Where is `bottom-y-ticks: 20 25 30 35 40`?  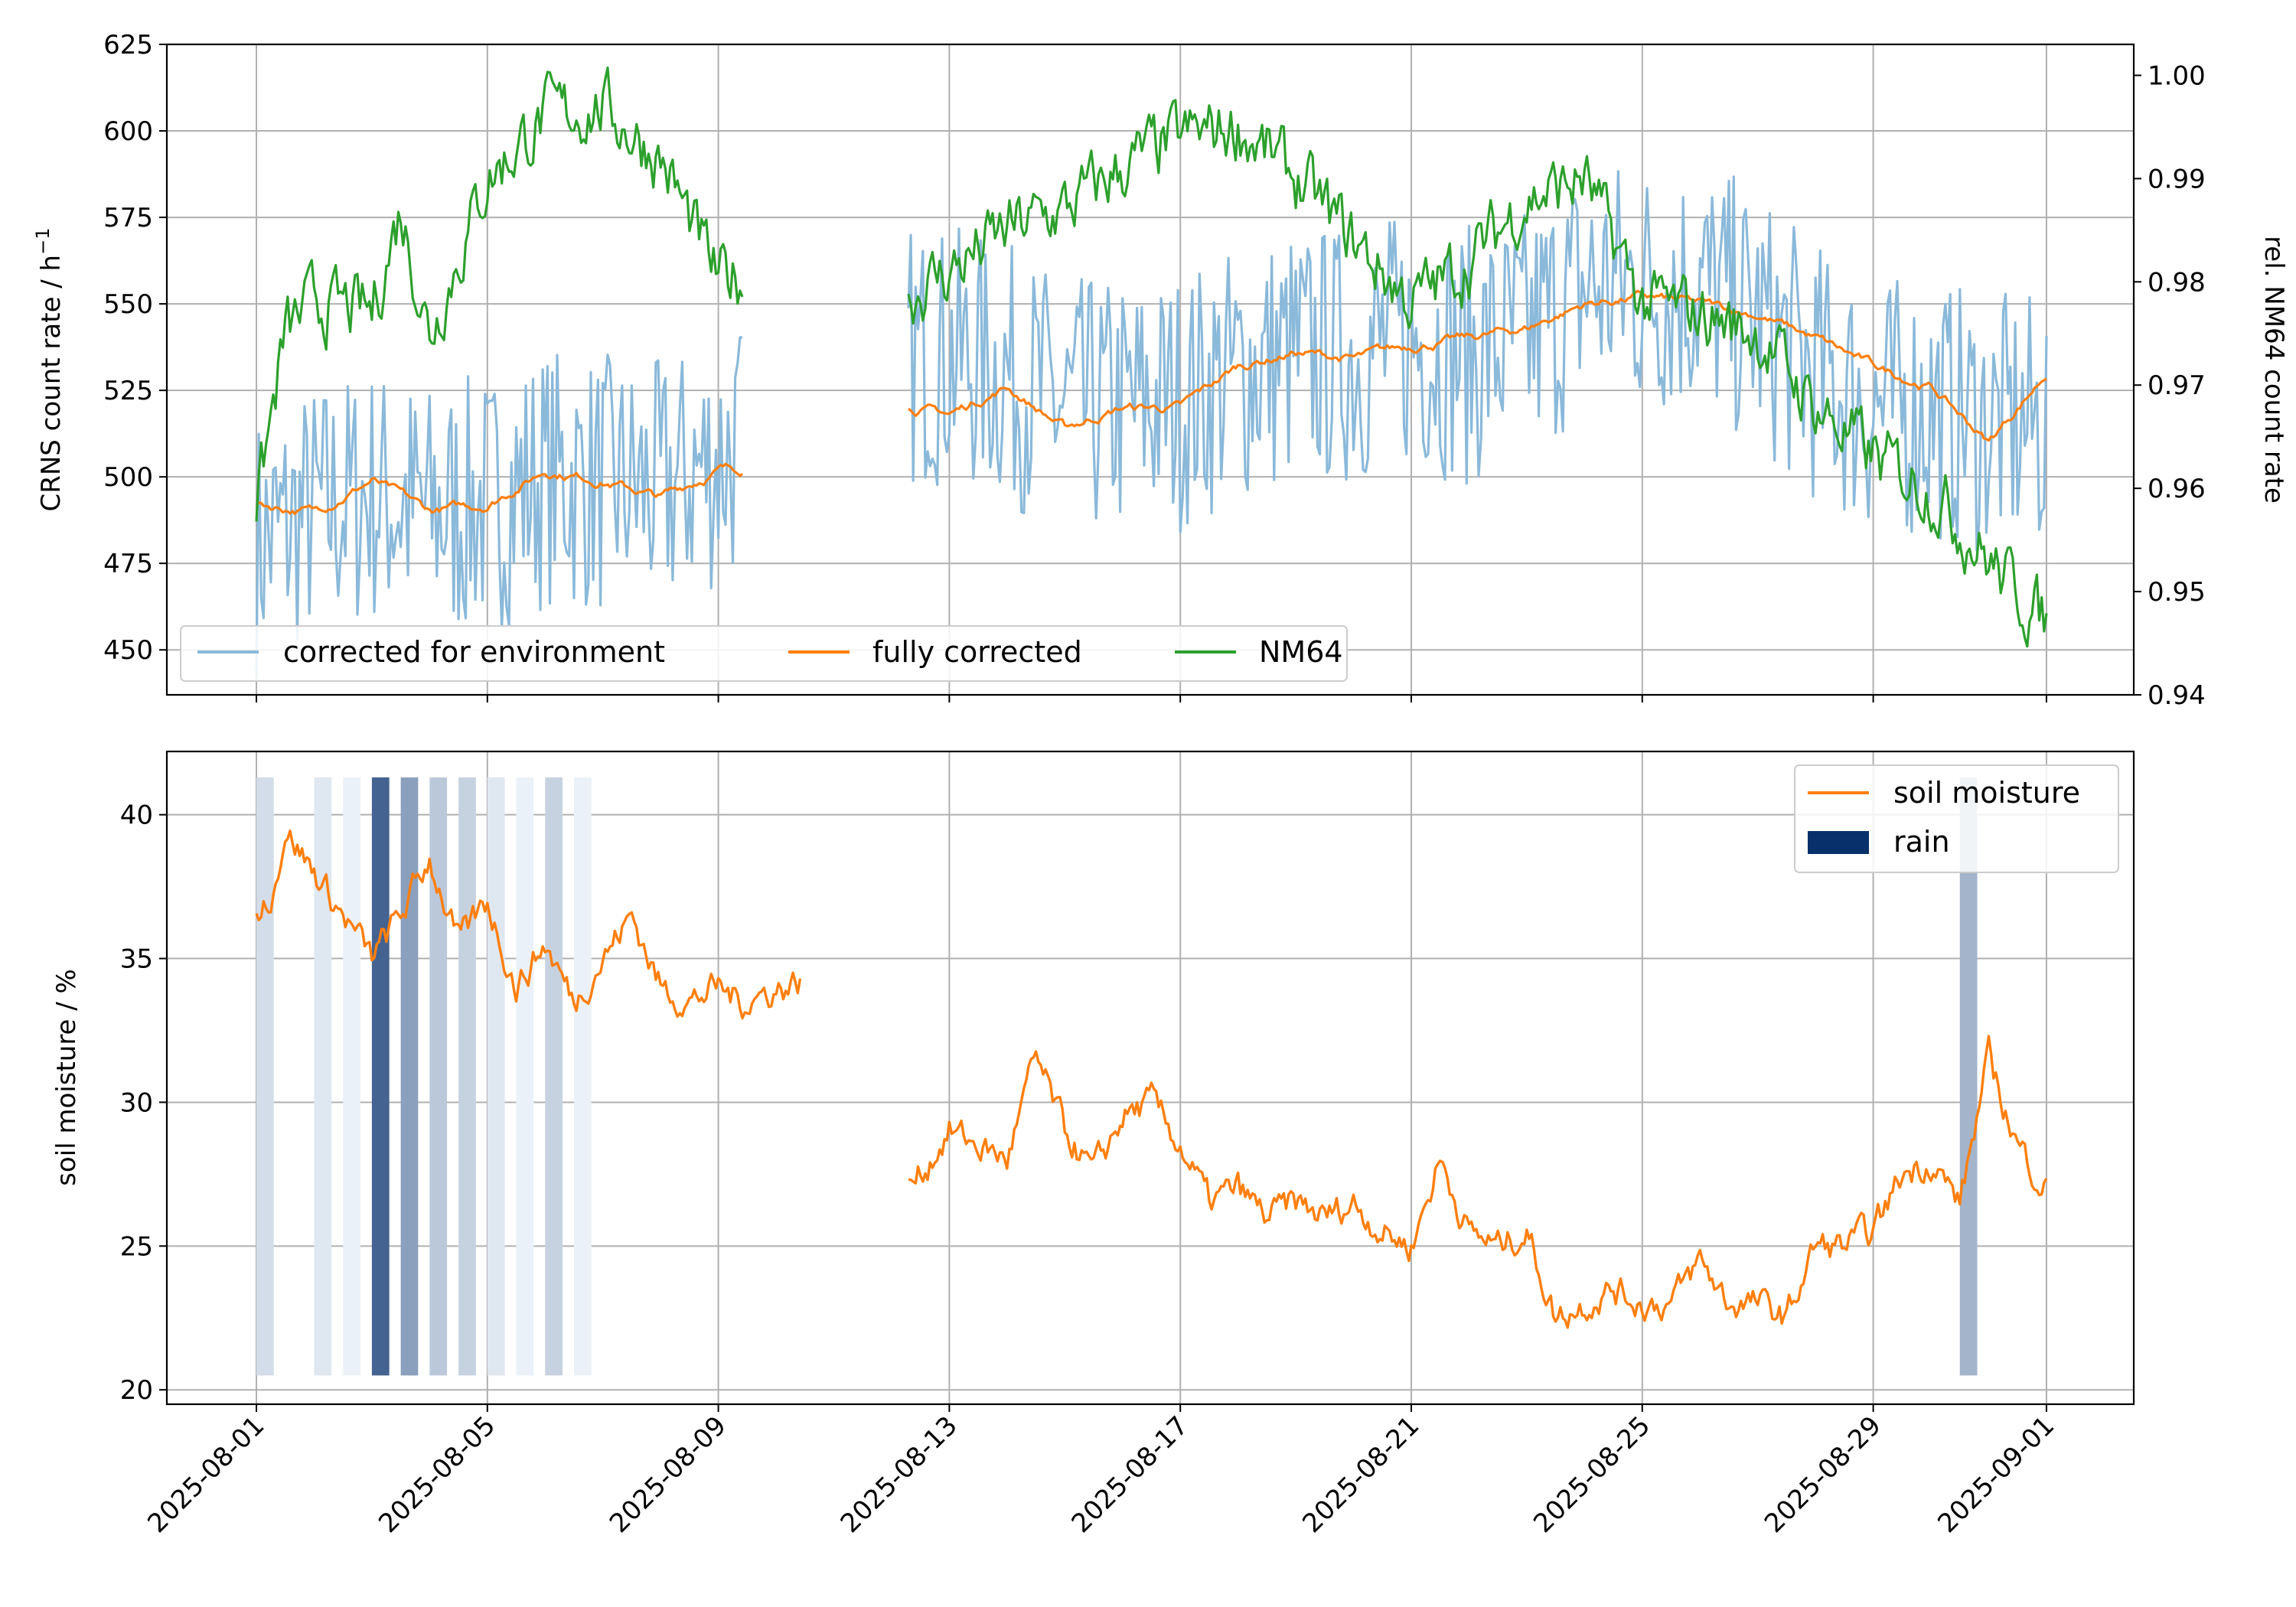 bottom-y-ticks: 20 25 30 35 40 is located at coordinates (143, 1103).